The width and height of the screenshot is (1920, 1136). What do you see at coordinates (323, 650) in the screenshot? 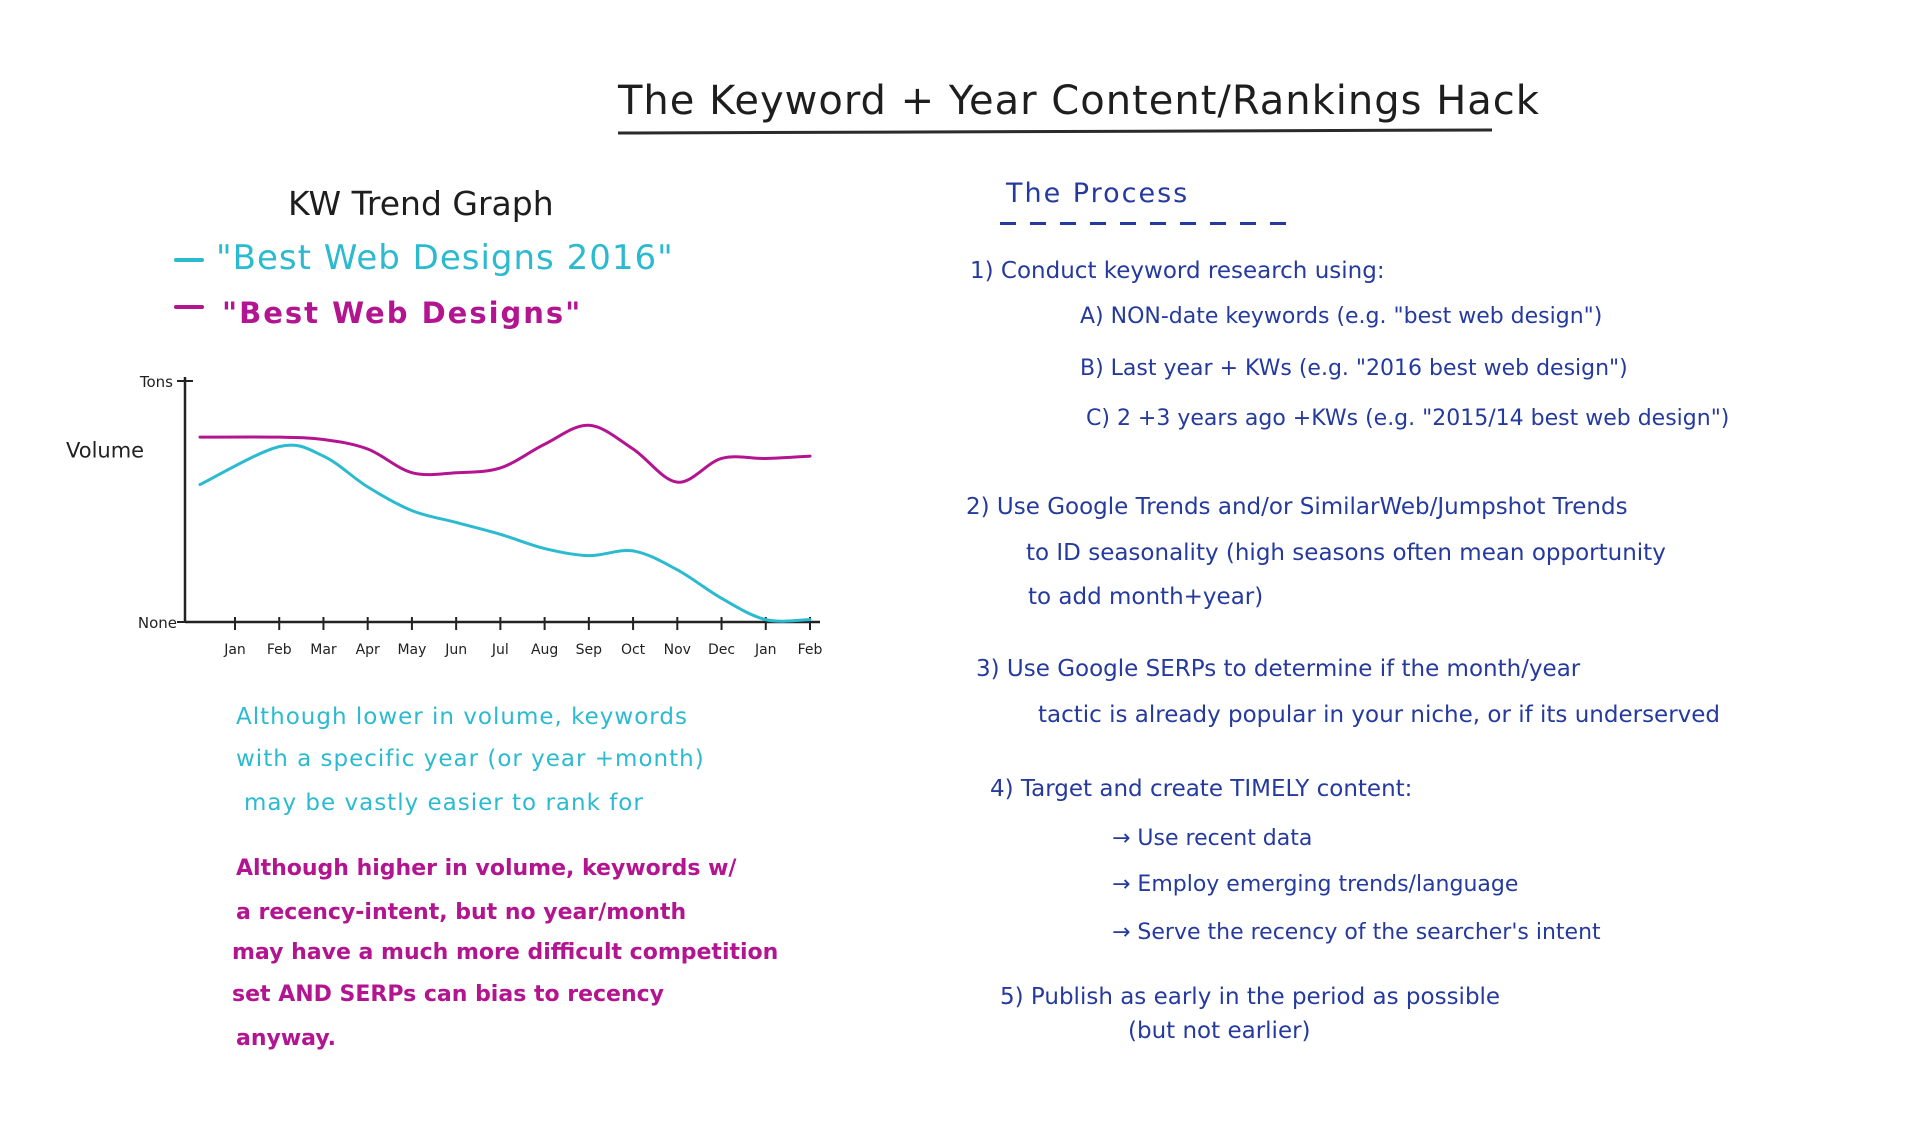
I see `x-tick-label-mar: Mar` at bounding box center [323, 650].